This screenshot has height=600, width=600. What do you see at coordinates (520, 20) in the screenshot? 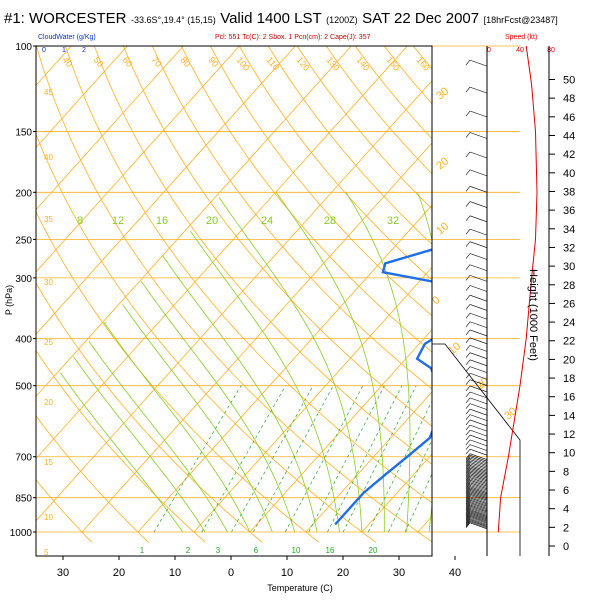
I see `forecast-tag: [18hrFcst@23487]` at bounding box center [520, 20].